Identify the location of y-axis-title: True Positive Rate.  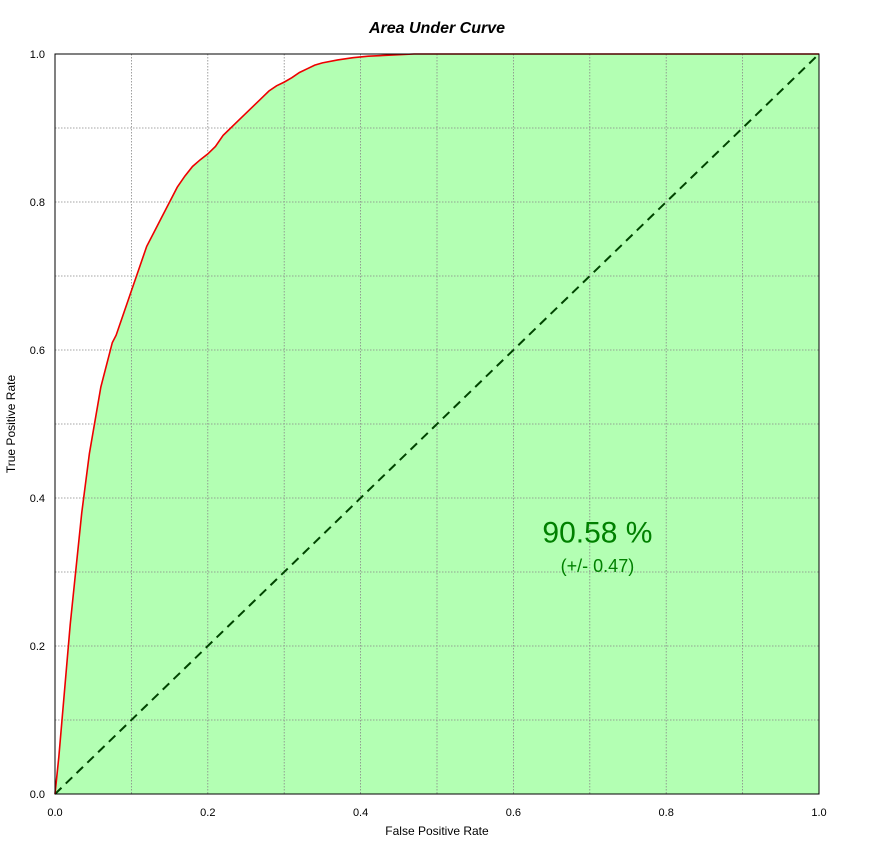
(11, 424).